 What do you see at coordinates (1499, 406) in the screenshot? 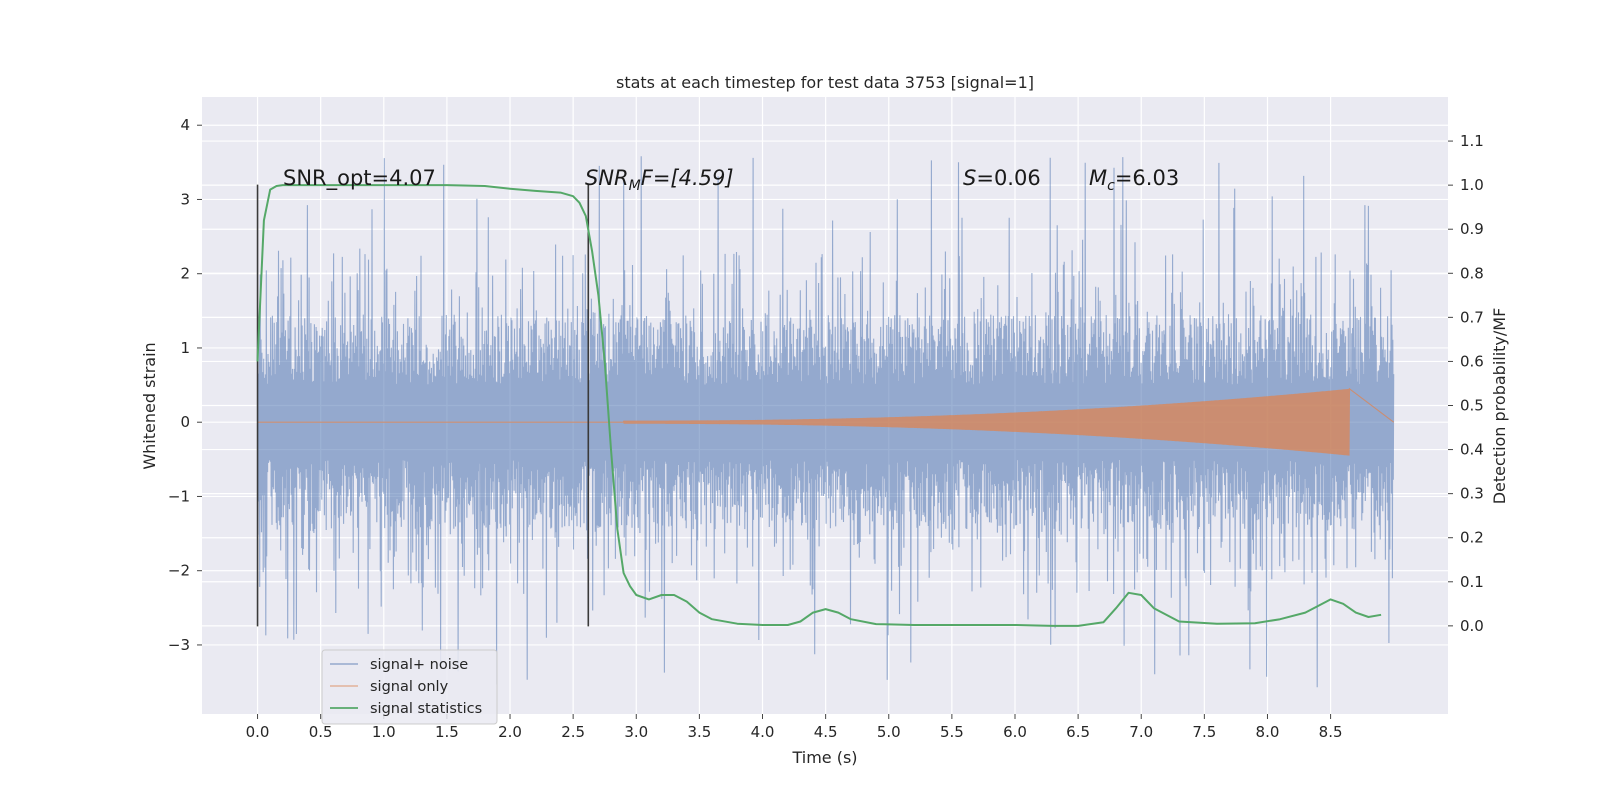
I see `y-axis-right-label: Detection probability/MF` at bounding box center [1499, 406].